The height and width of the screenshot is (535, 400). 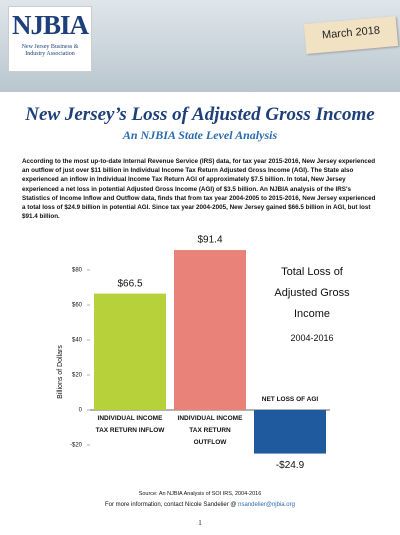 What do you see at coordinates (312, 338) in the screenshot?
I see `chart-subtitle: 2004-2016` at bounding box center [312, 338].